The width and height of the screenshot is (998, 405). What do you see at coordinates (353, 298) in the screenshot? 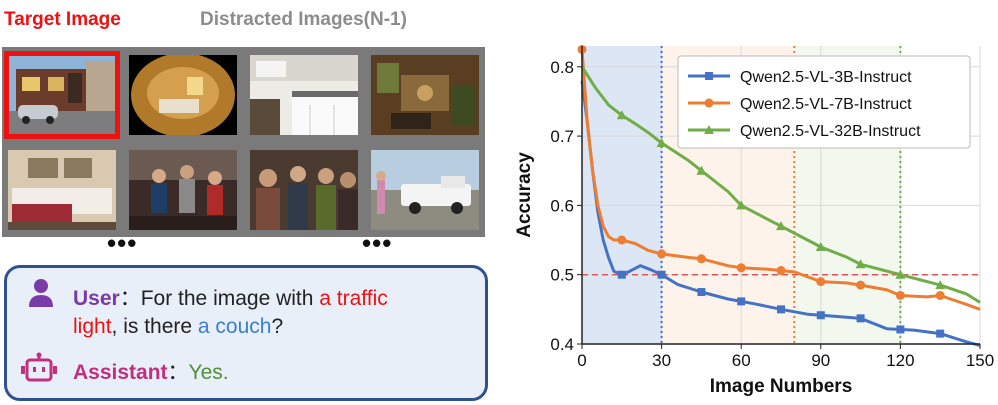
I see `question-highlight-traffic: a traffic` at bounding box center [353, 298].